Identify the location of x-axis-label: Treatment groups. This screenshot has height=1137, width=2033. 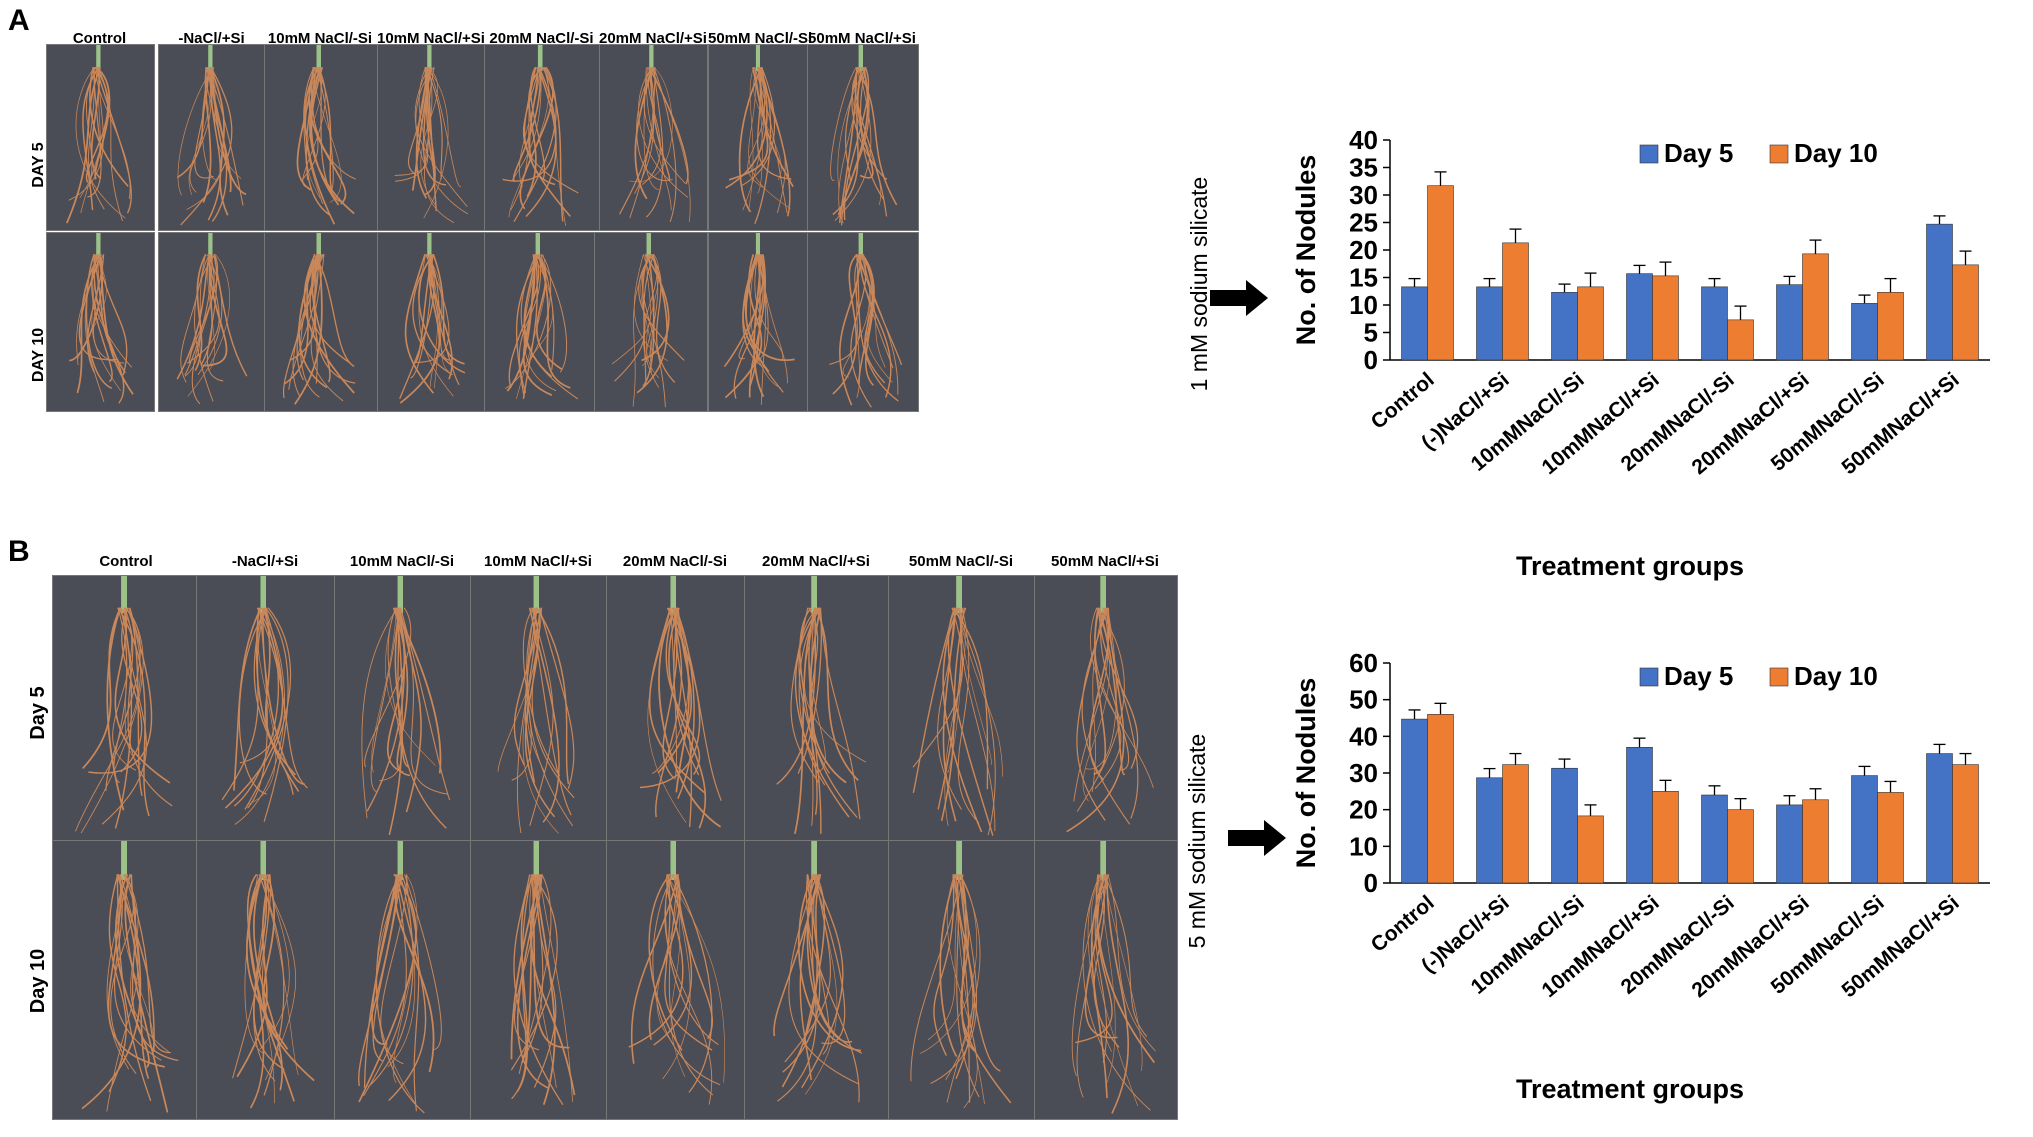
(1630, 1089).